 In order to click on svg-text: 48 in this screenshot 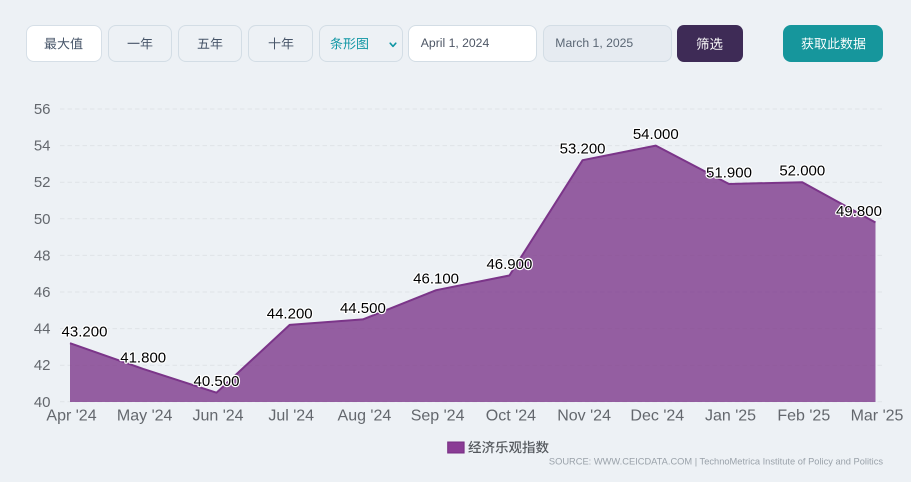, I will do `click(42, 255)`.